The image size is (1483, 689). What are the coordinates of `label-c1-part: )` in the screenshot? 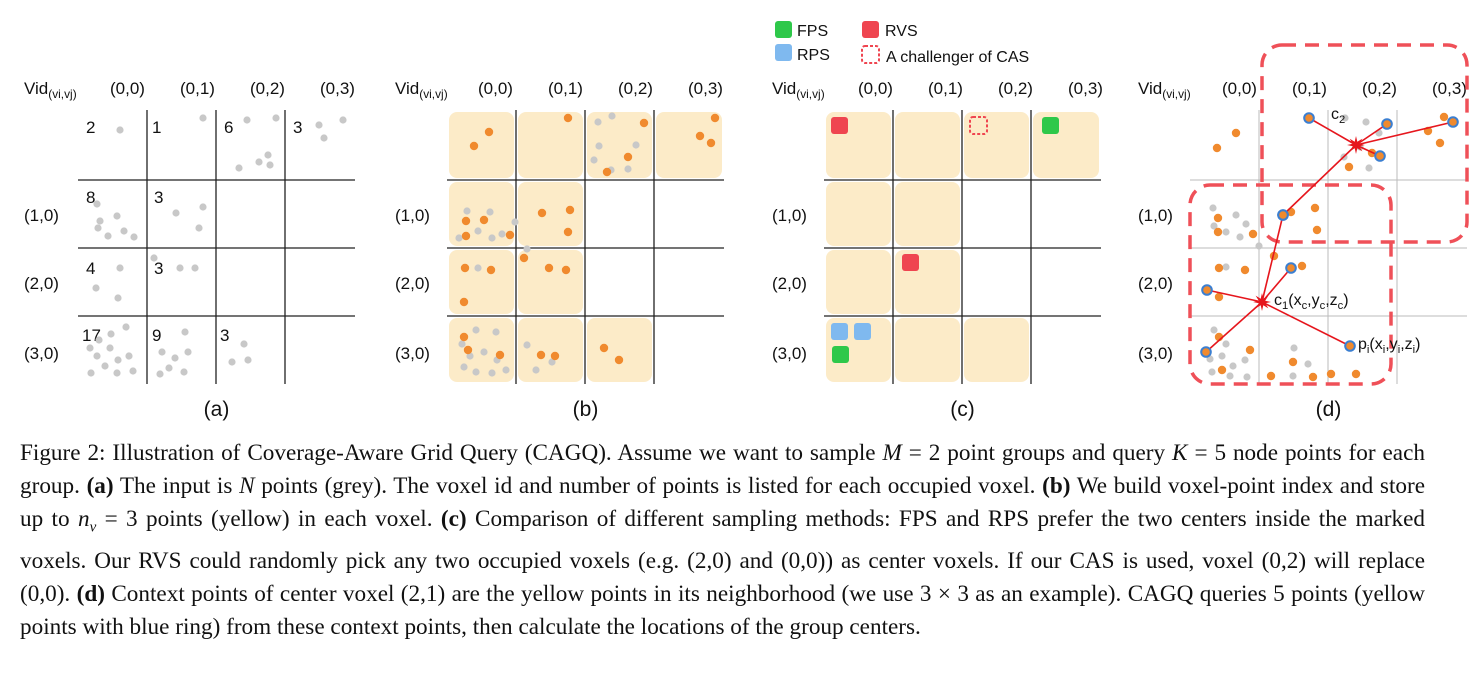 It's located at (1345, 300).